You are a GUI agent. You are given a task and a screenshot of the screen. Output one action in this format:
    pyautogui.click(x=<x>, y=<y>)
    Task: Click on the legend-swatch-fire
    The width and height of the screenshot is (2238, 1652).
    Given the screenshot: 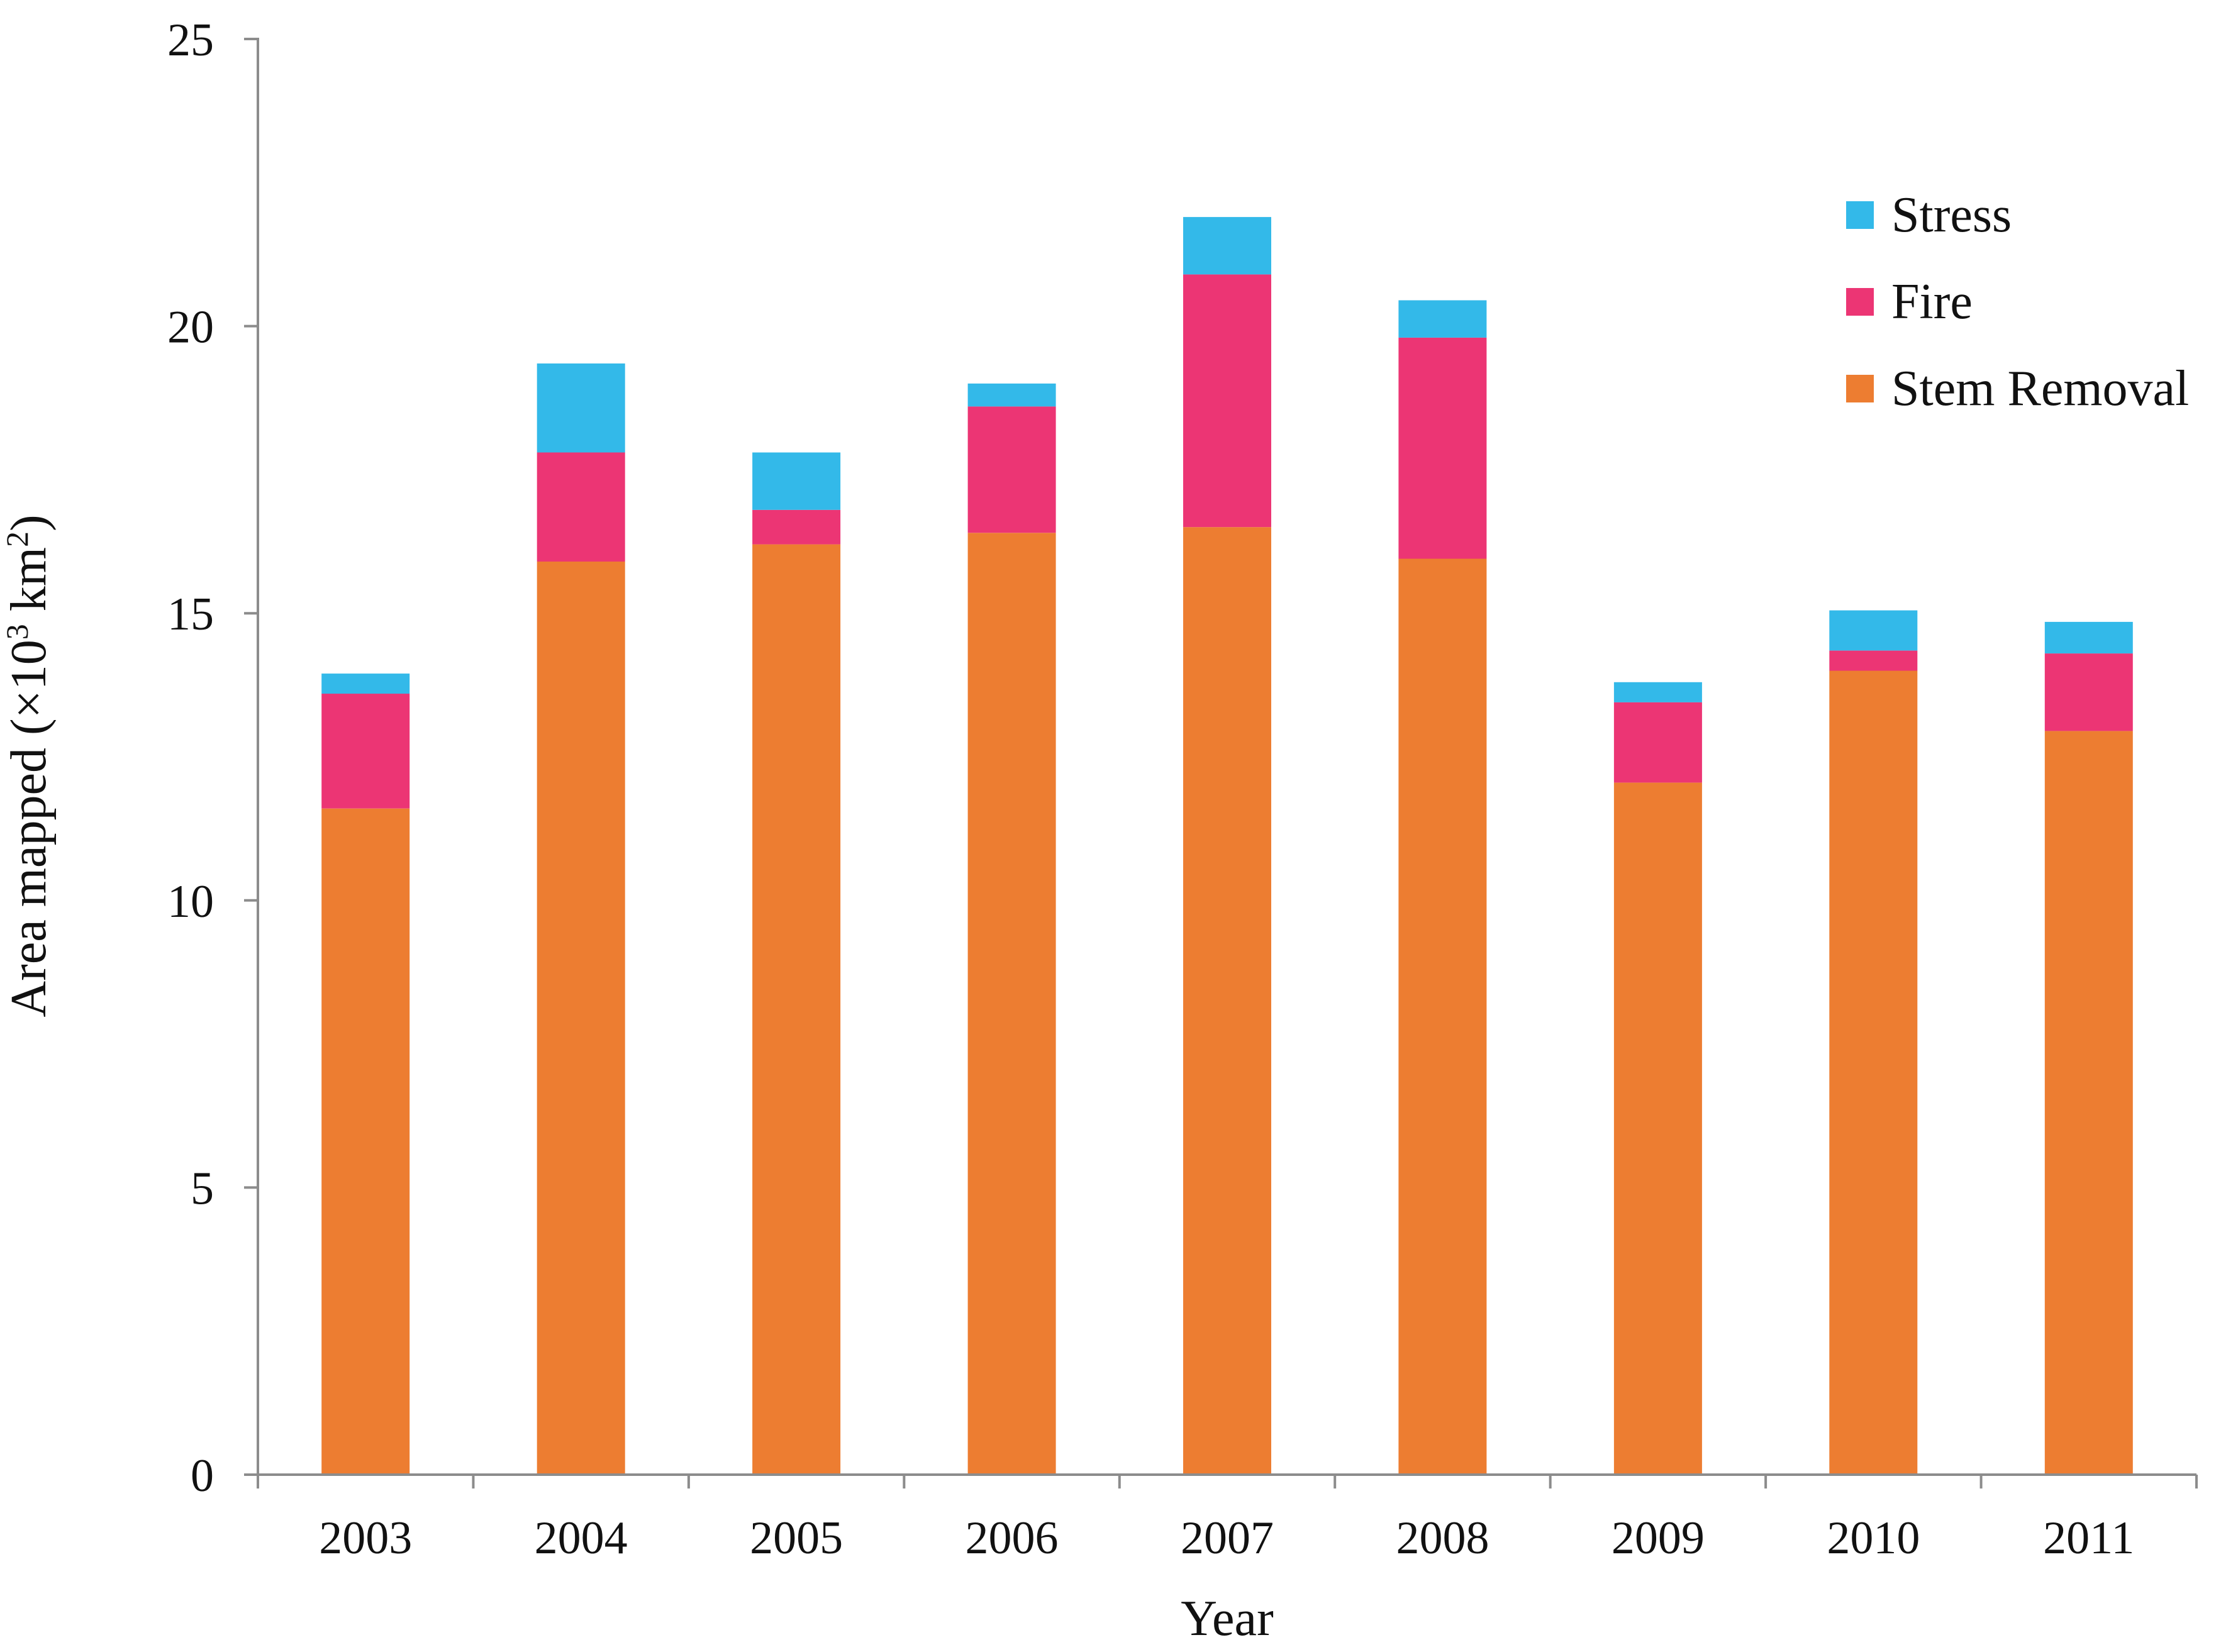 What is the action you would take?
    pyautogui.click(x=1860, y=302)
    